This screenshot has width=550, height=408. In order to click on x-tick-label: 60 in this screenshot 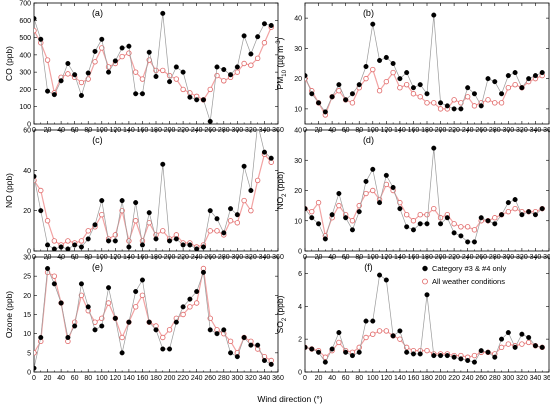, I will do `click(346, 378)`.